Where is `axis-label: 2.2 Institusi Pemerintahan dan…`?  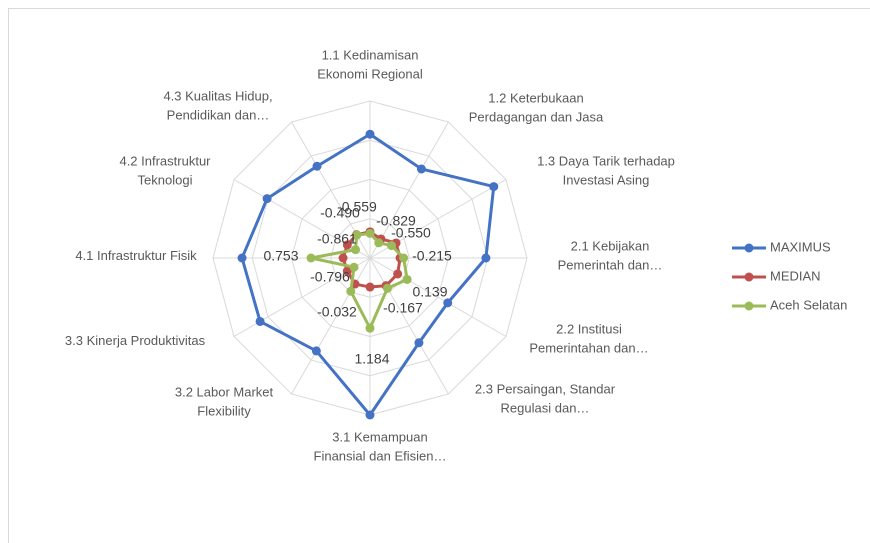
axis-label: 2.2 Institusi Pemerintahan dan… is located at coordinates (588, 339).